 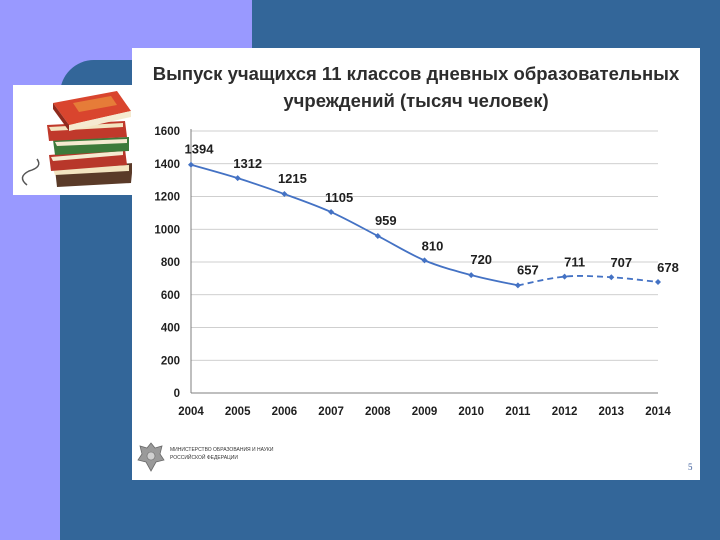 What do you see at coordinates (690, 467) in the screenshot?
I see `page-number: 5` at bounding box center [690, 467].